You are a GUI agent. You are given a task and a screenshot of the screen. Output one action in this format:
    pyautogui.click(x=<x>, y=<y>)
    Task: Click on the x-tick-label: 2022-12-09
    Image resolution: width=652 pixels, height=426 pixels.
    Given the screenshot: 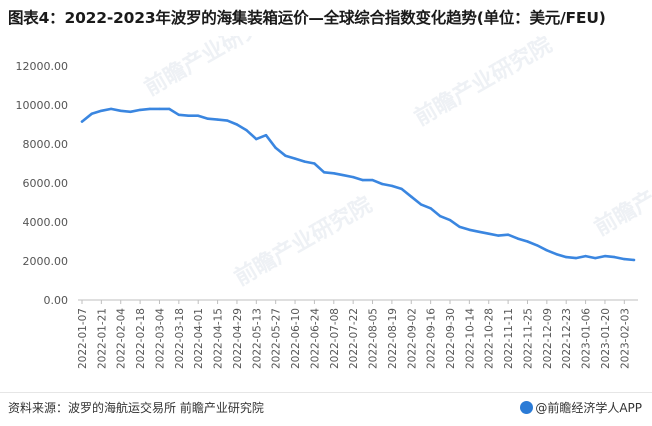 What is the action you would take?
    pyautogui.click(x=548, y=338)
    